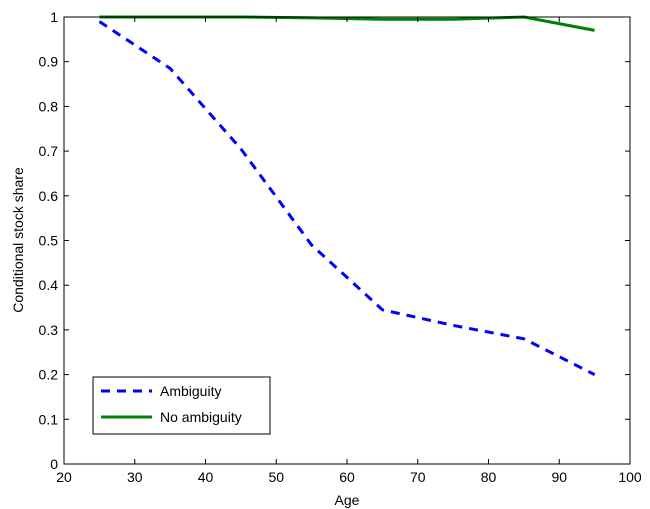 The width and height of the screenshot is (650, 509). I want to click on x-tick-label: 50, so click(276, 477).